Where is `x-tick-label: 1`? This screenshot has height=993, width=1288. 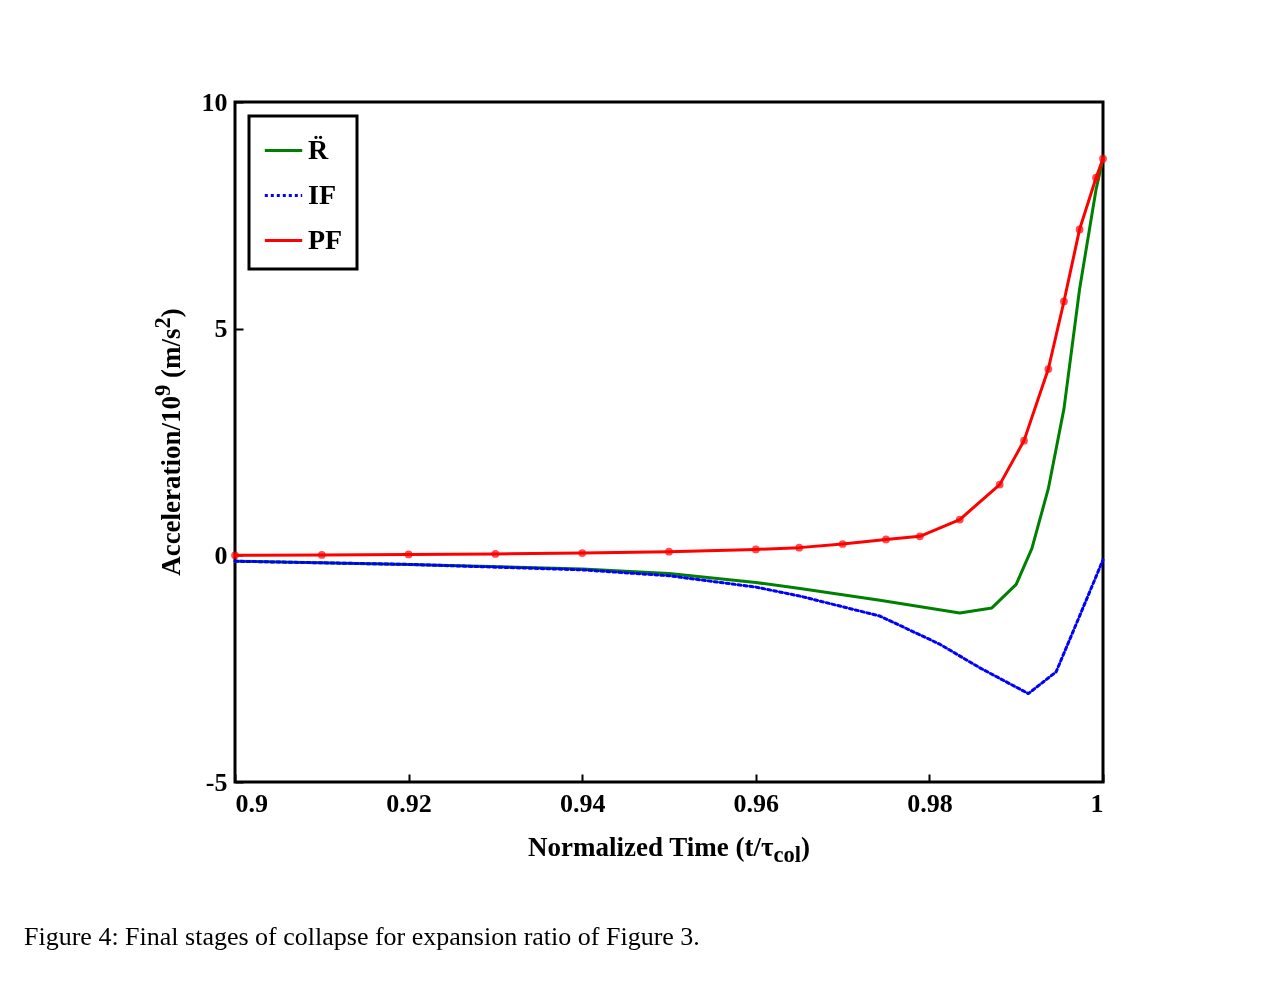 x-tick-label: 1 is located at coordinates (1097, 803).